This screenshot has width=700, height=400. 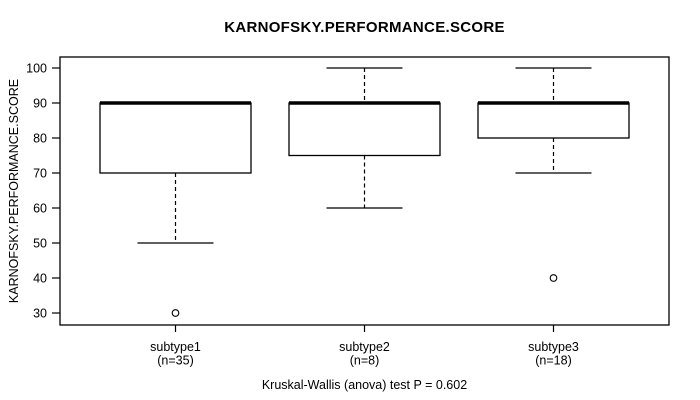 What do you see at coordinates (40, 209) in the screenshot?
I see `y-tick-label: 60` at bounding box center [40, 209].